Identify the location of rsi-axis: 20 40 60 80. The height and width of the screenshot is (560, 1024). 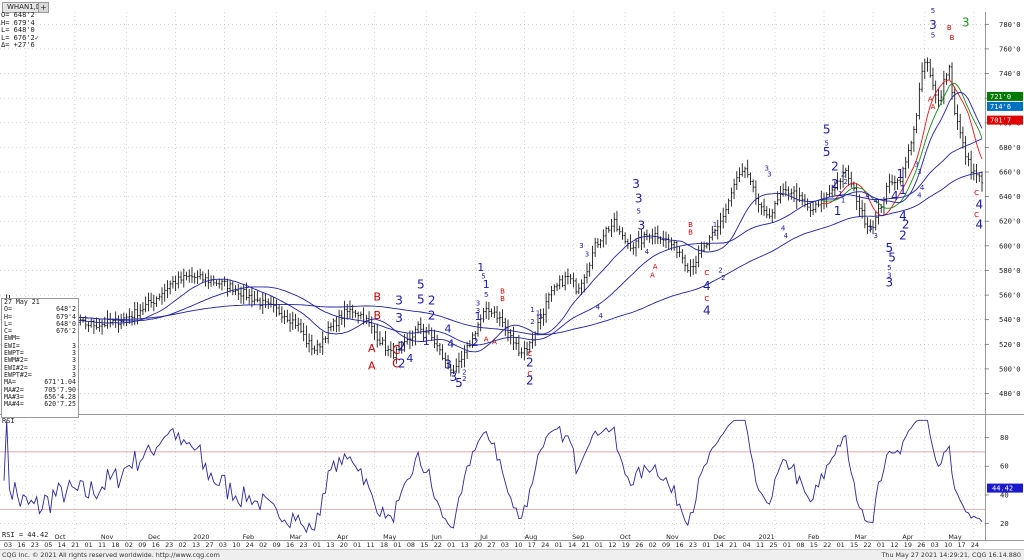
(997, 480).